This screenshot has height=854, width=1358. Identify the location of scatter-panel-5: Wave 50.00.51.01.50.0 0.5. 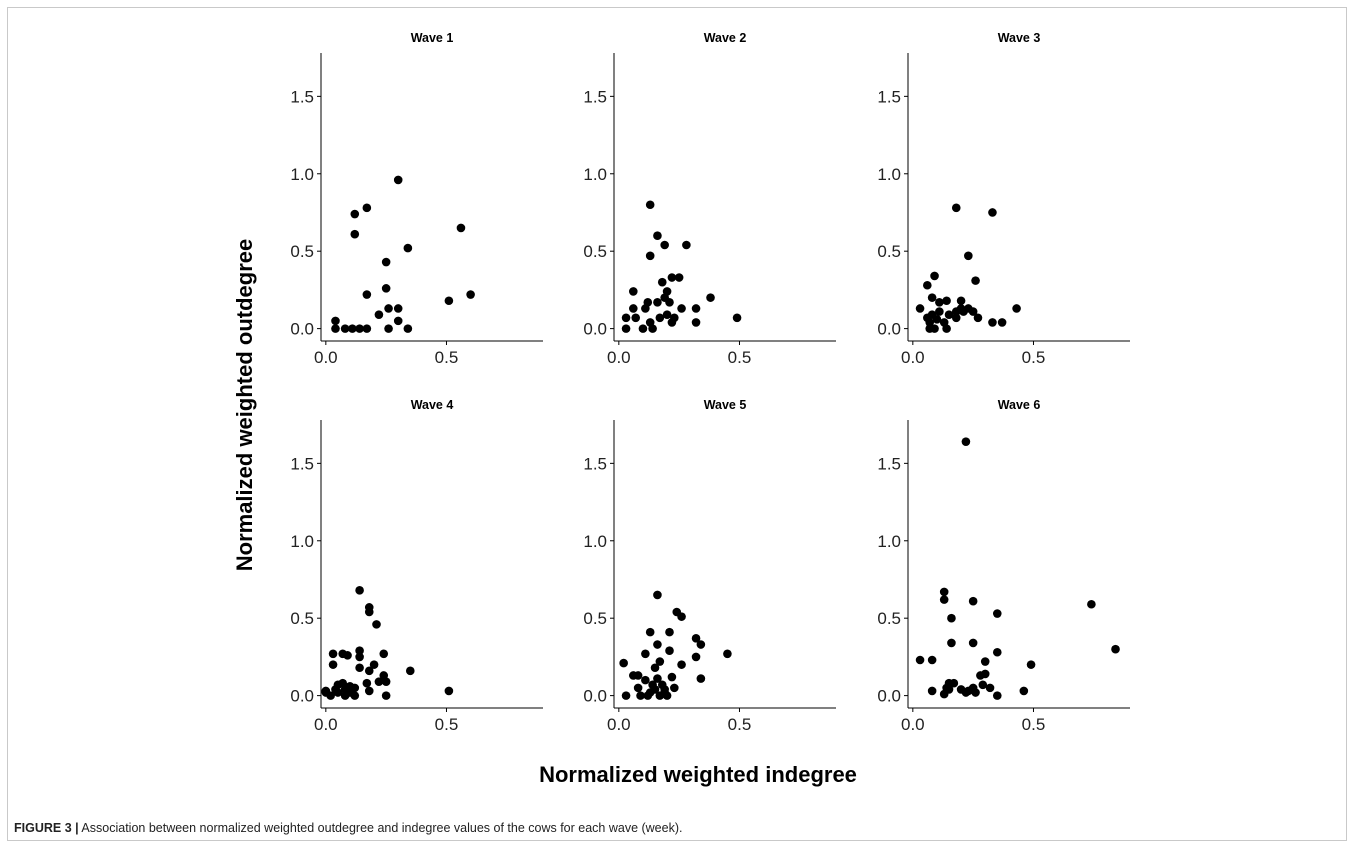
(709, 566).